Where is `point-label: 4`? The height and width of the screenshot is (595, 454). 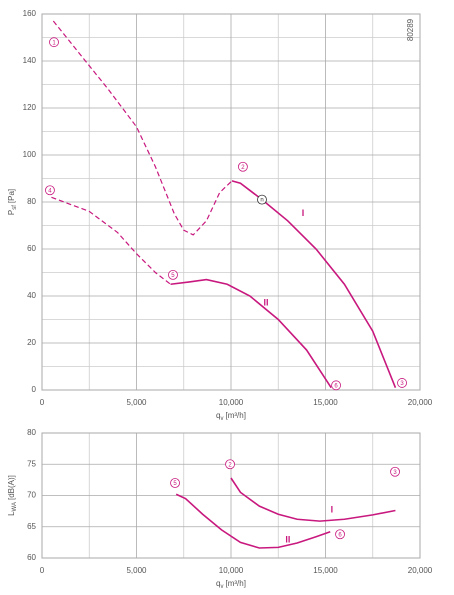 point-label: 4 is located at coordinates (50, 191).